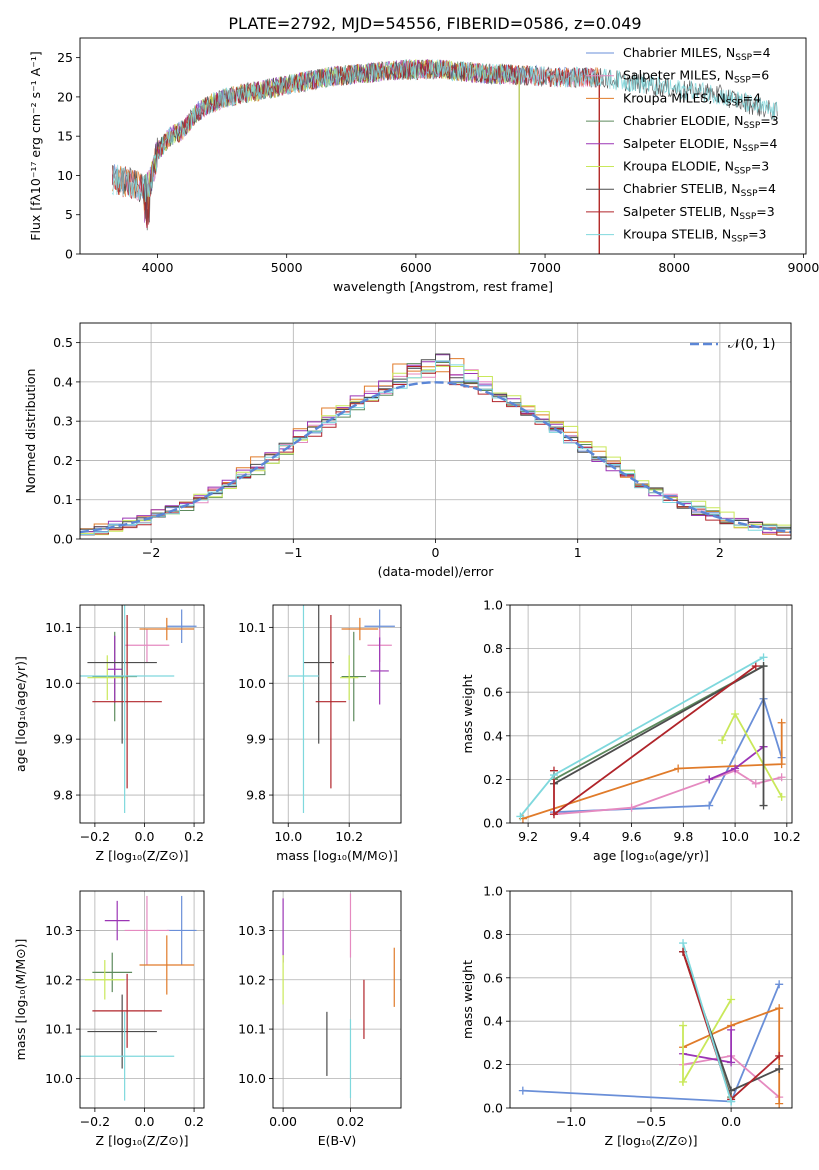 This screenshot has height=1170, width=819. What do you see at coordinates (493, 692) in the screenshot?
I see `y-tick-label: 0.6` at bounding box center [493, 692].